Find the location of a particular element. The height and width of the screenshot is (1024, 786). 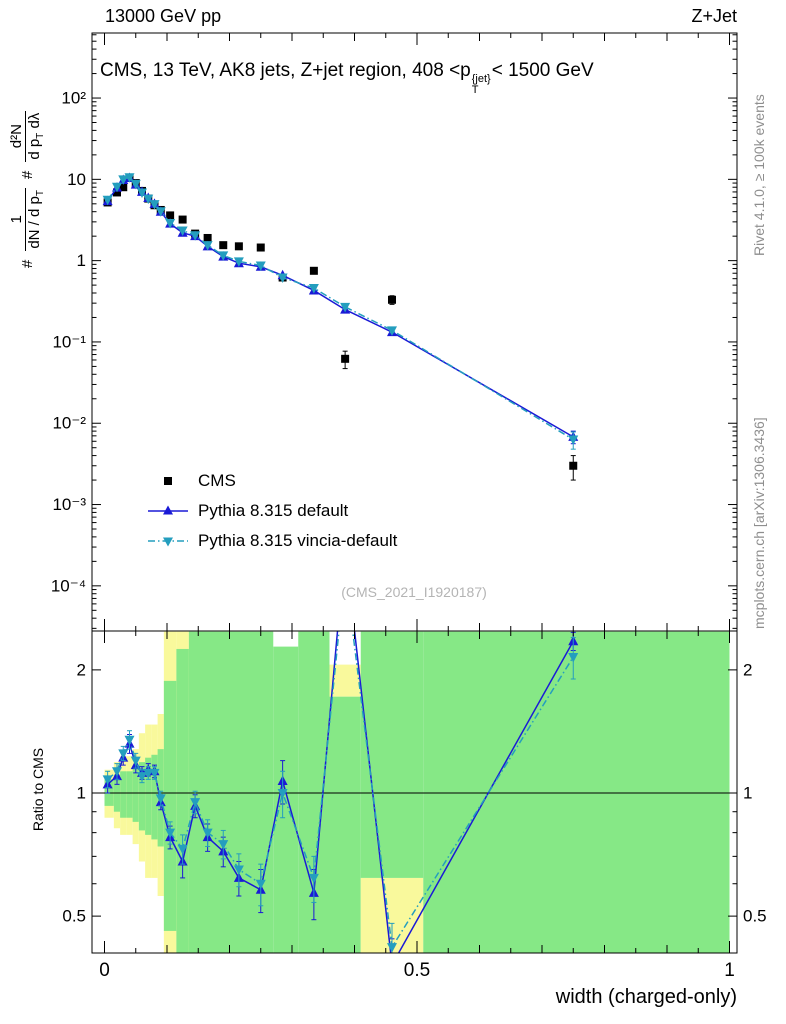

main-y-tick-label: 10⁻¹ is located at coordinates (69, 341).